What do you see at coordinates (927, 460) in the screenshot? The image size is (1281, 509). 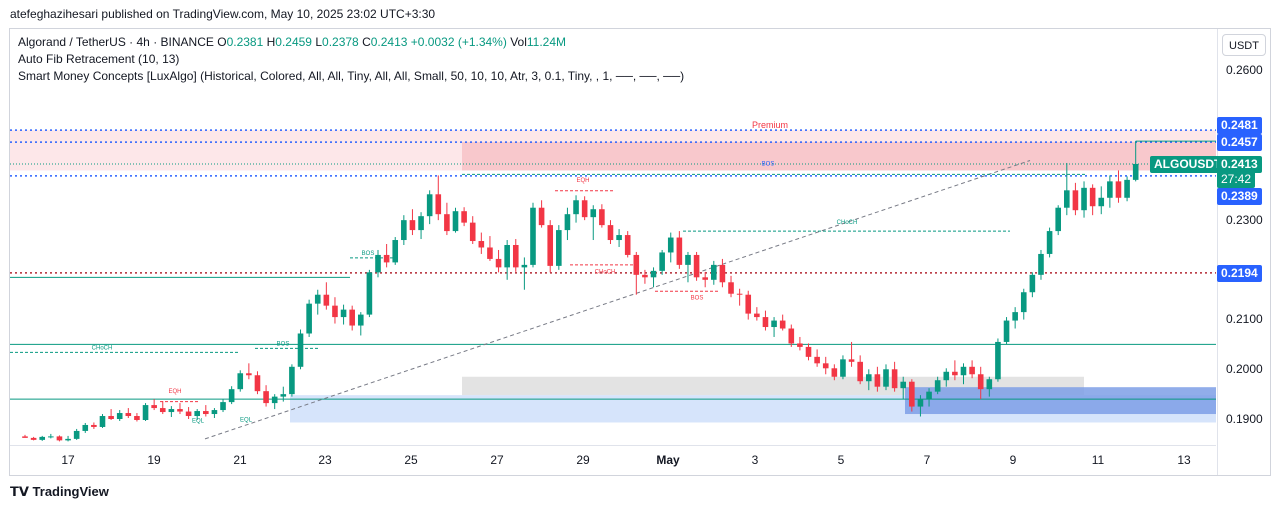 I see `time-tick: 7` at bounding box center [927, 460].